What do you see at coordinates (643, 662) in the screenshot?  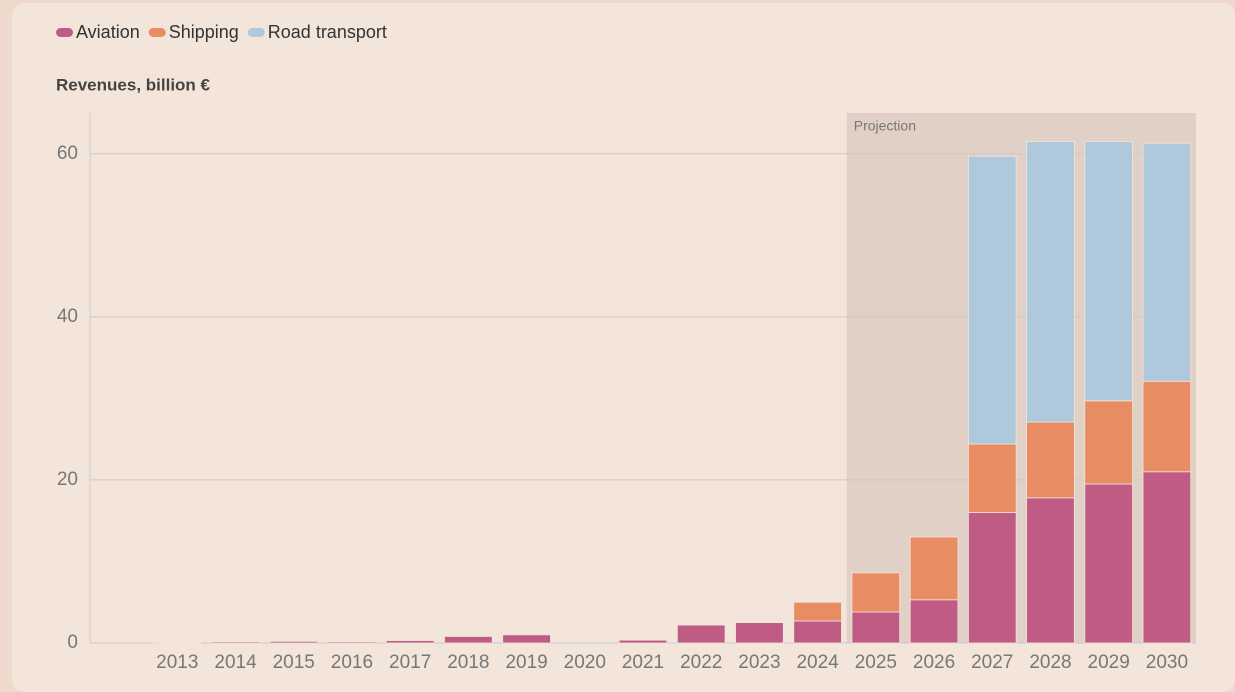 I see `x-tick-label: 2021` at bounding box center [643, 662].